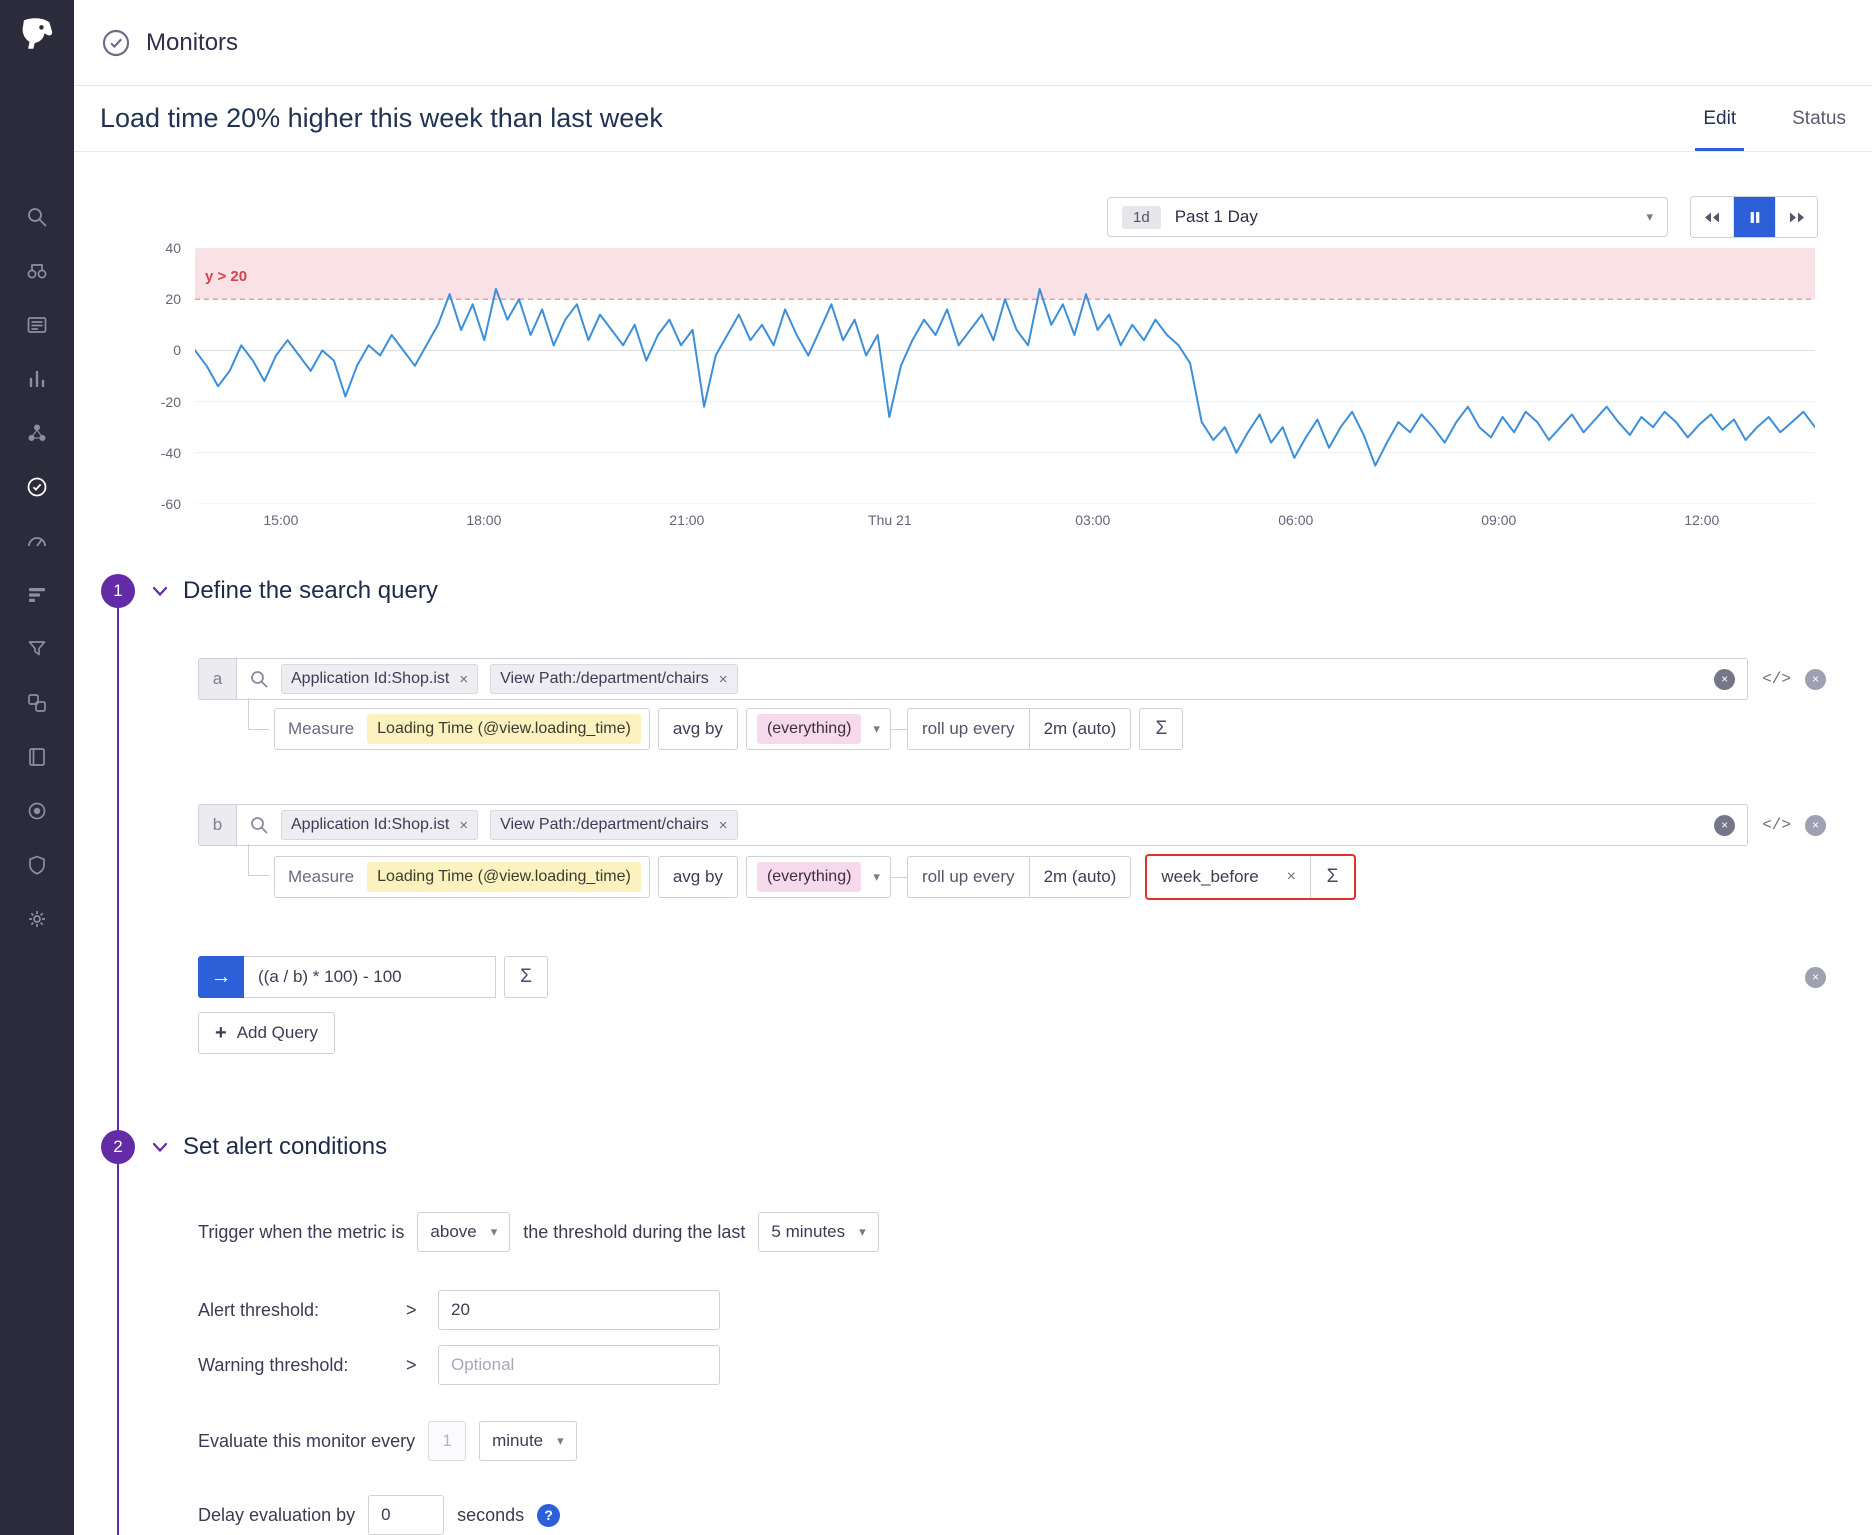  I want to click on add-query-label: Add Query, so click(277, 1032).